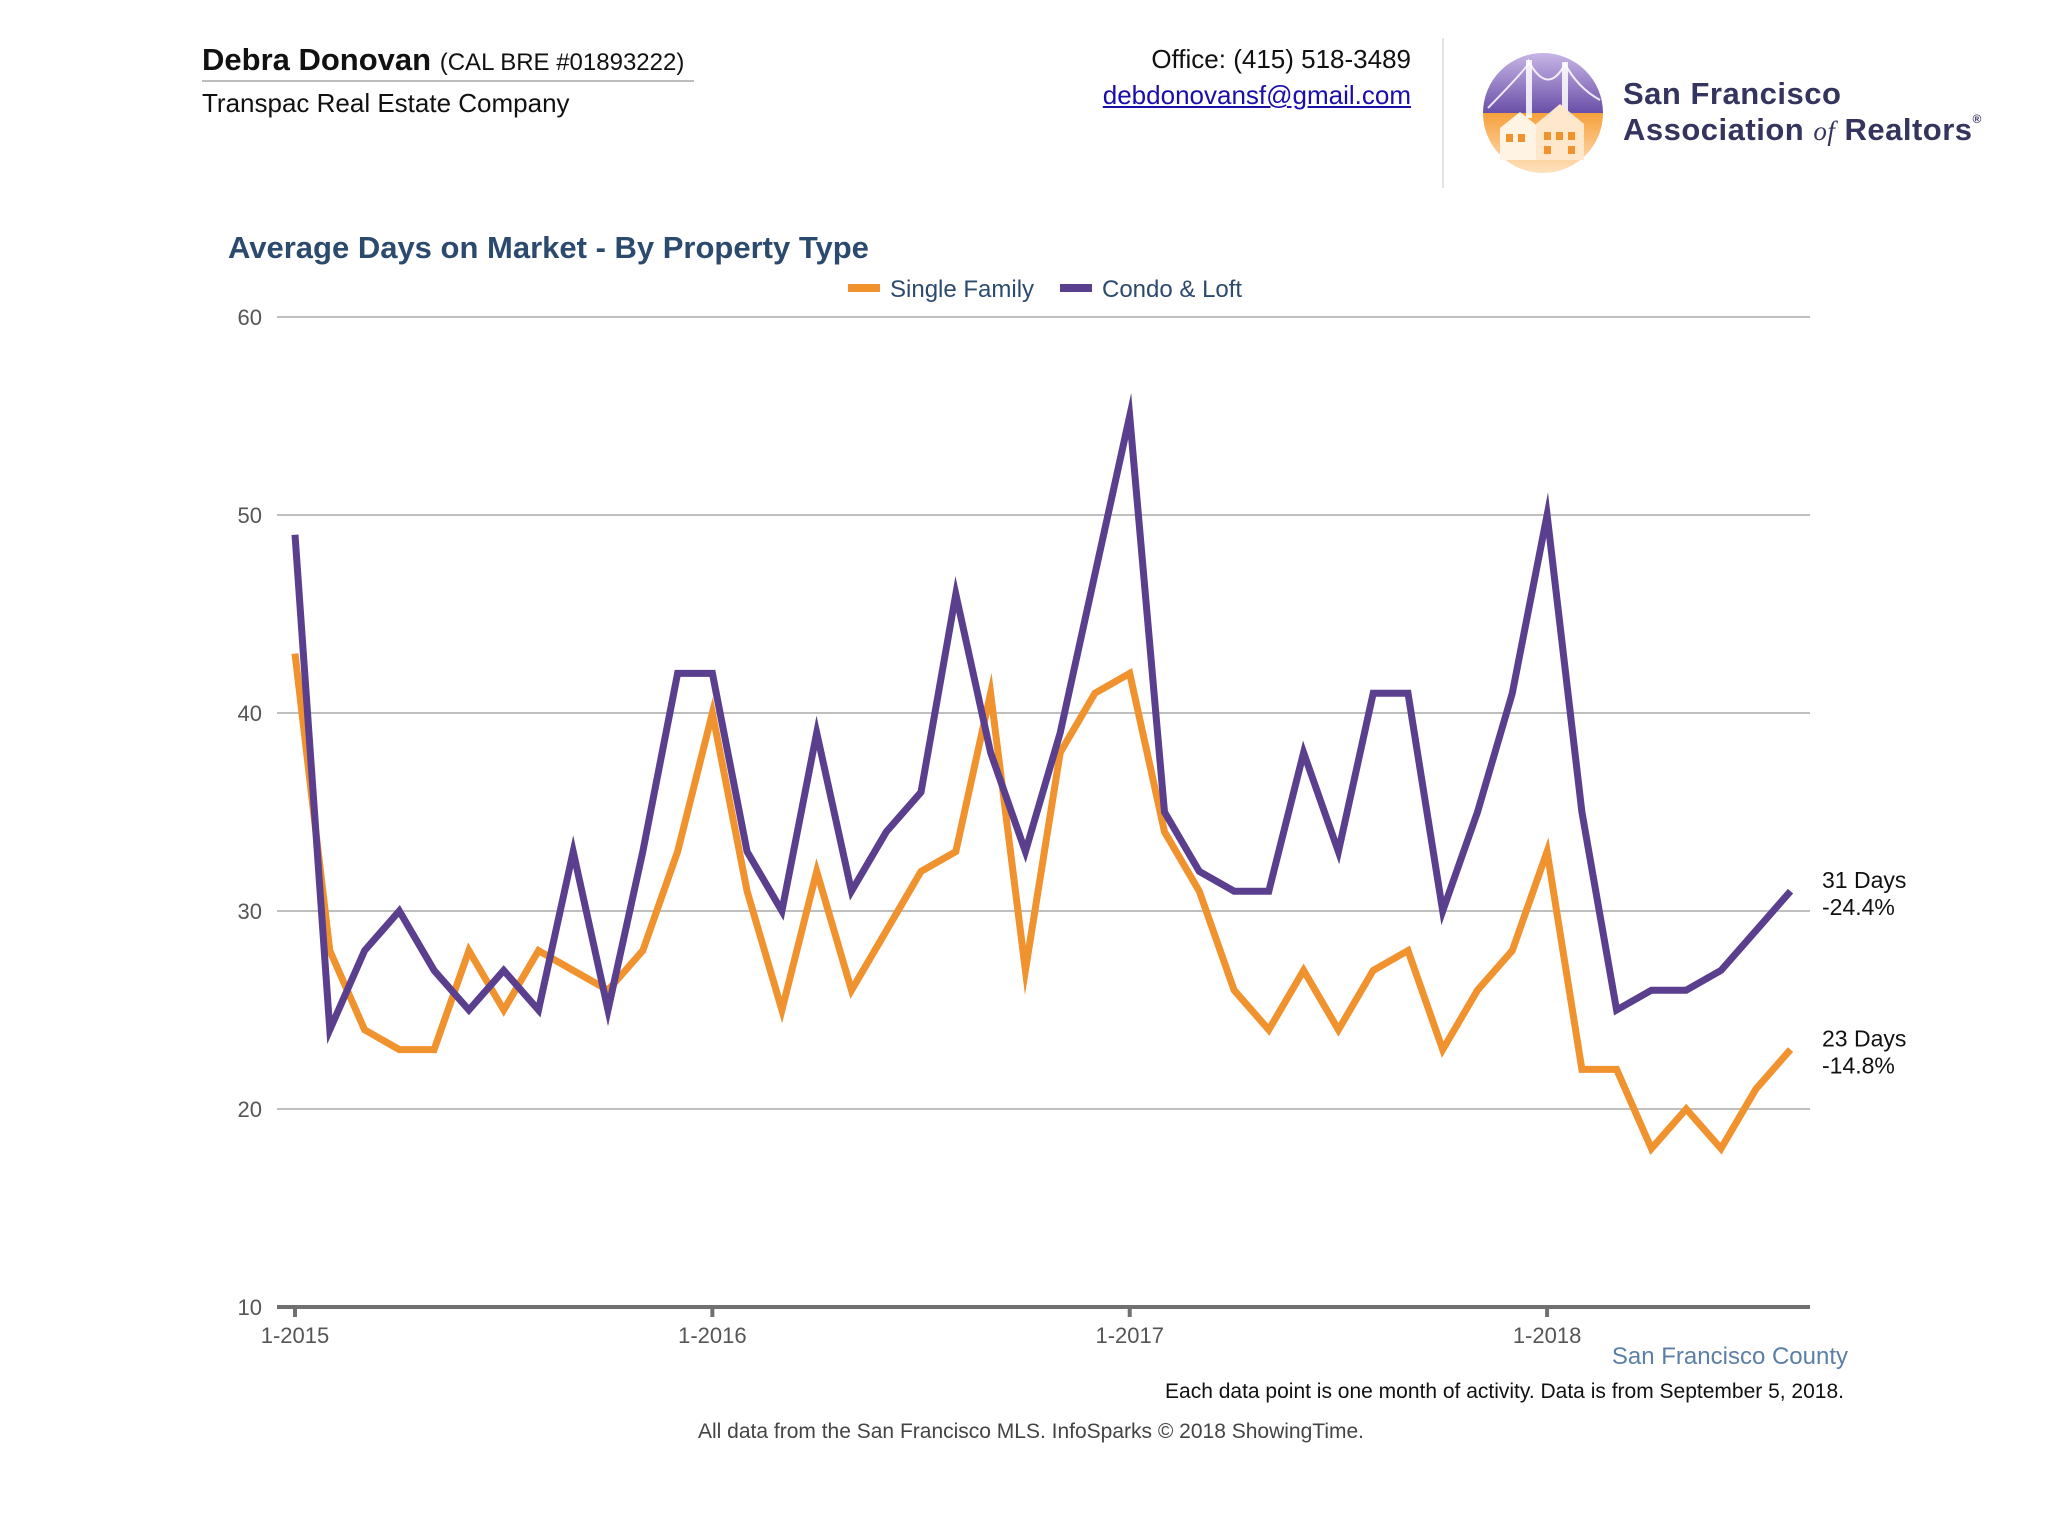  Describe the element at coordinates (1443, 113) in the screenshot. I see `header-vertical-divider` at that location.